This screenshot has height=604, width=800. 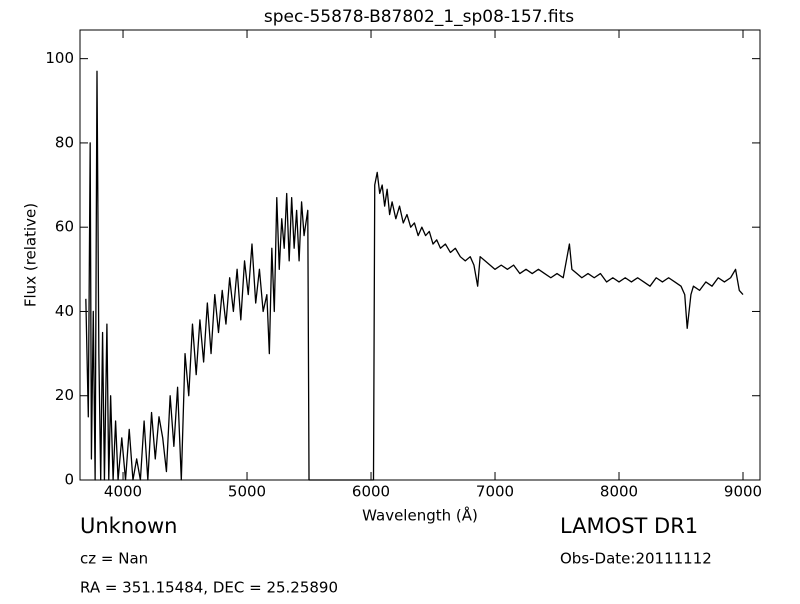 What do you see at coordinates (69, 480) in the screenshot?
I see `y-tick-label: 0` at bounding box center [69, 480].